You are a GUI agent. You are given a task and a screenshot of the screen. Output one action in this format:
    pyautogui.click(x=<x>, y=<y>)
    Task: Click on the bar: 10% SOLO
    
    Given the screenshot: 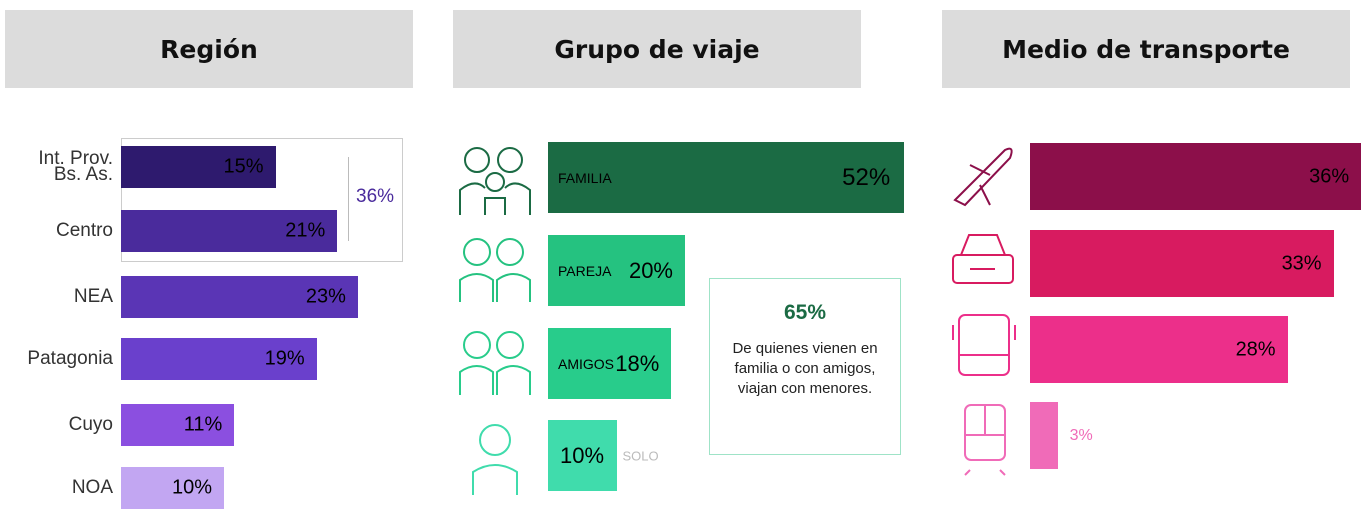 What is the action you would take?
    pyautogui.click(x=603, y=455)
    